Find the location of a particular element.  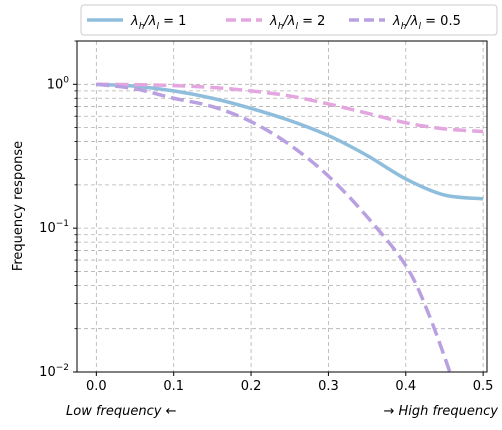

x-tick-label: 0.4 is located at coordinates (405, 386).